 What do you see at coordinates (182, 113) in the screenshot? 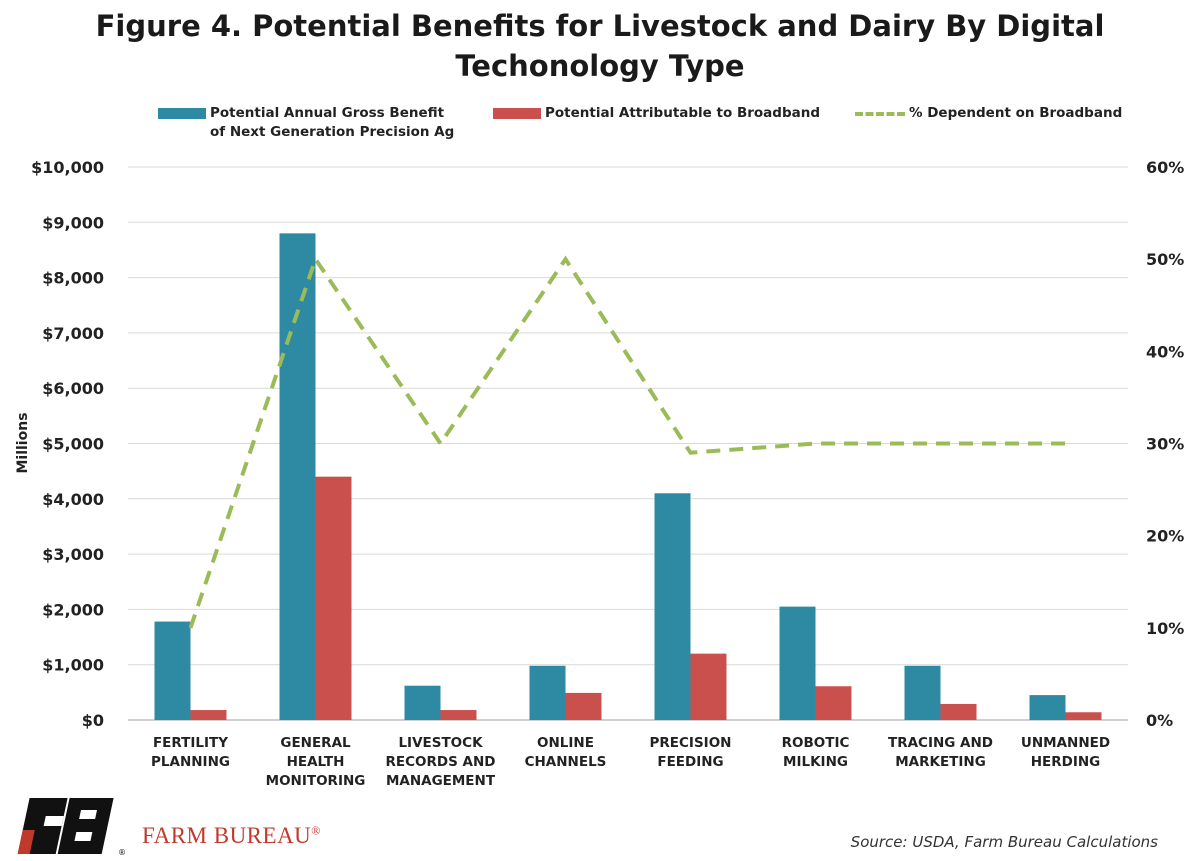
I see `legend-swatch-gross` at bounding box center [182, 113].